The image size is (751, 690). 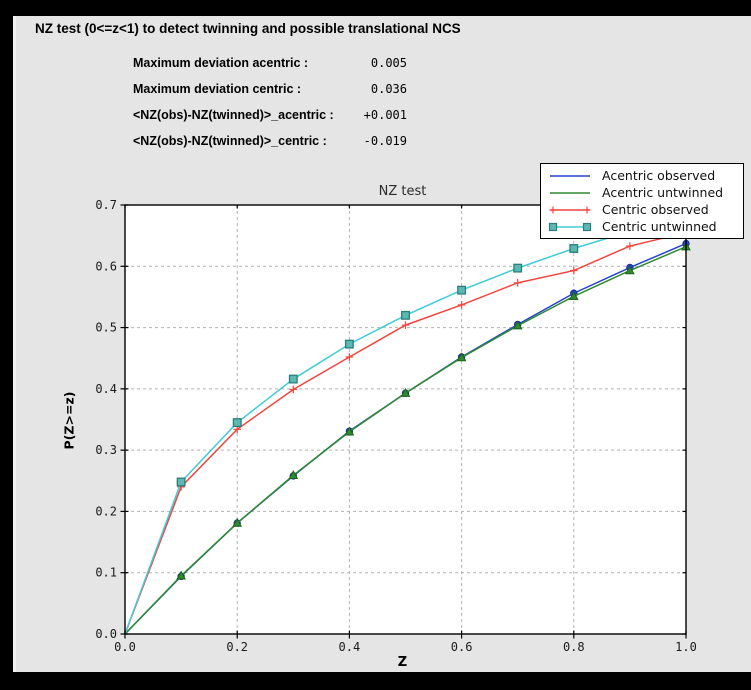 I want to click on chart-title: NZ test, so click(x=402, y=191).